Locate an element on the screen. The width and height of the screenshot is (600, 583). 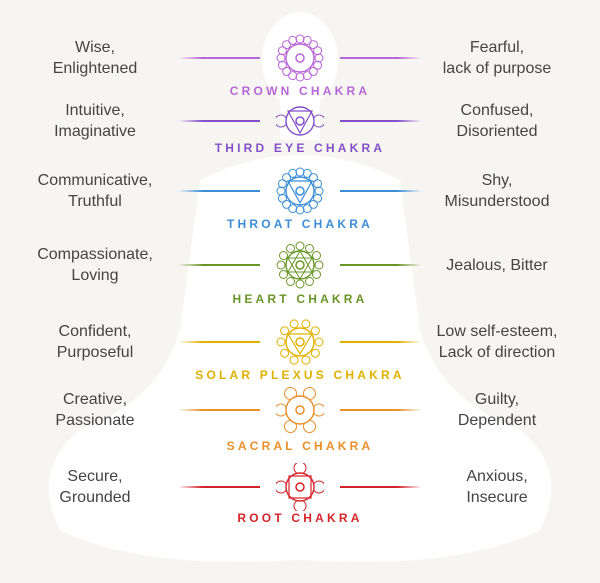
trait-text: Disoriented is located at coordinates (497, 131).